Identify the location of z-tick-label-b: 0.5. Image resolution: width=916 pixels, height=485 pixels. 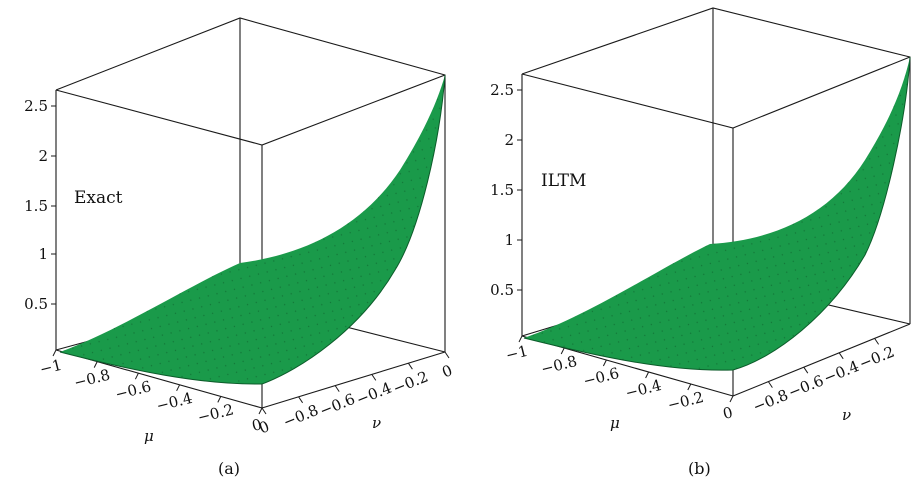
(502, 290).